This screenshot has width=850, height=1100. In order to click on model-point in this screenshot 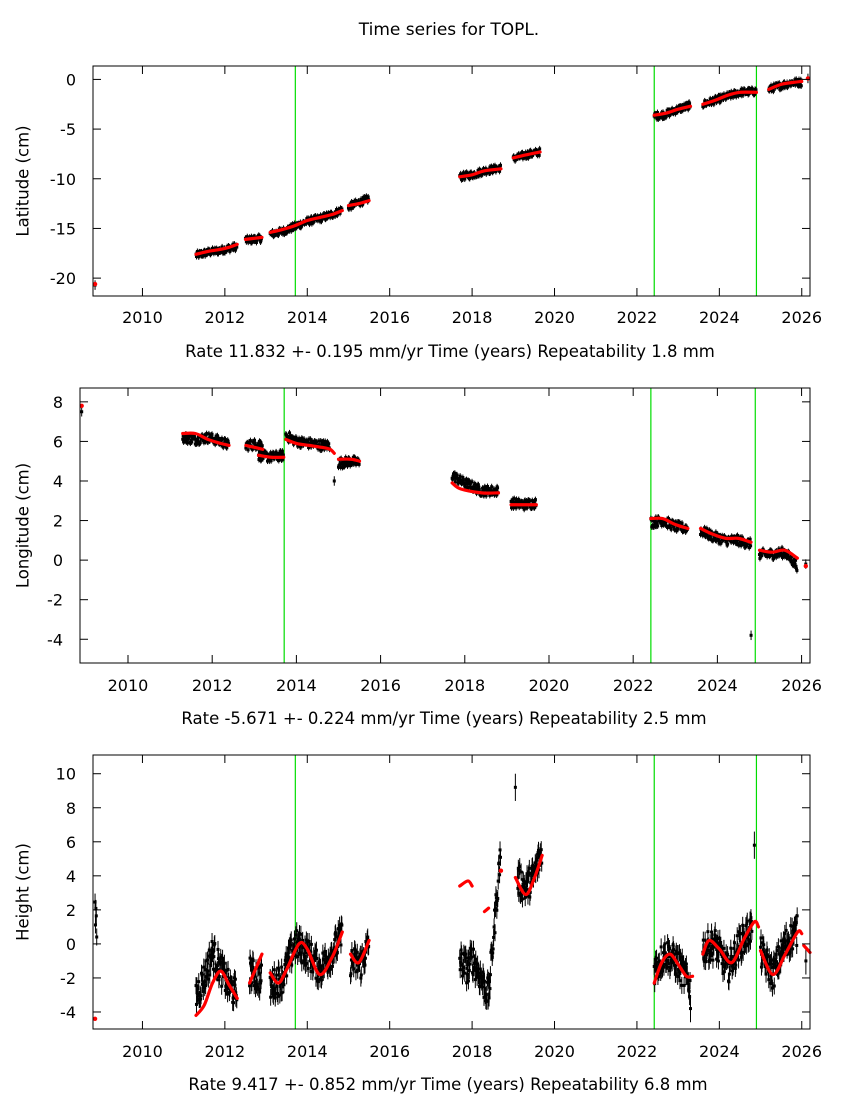, I will do `click(501, 870)`.